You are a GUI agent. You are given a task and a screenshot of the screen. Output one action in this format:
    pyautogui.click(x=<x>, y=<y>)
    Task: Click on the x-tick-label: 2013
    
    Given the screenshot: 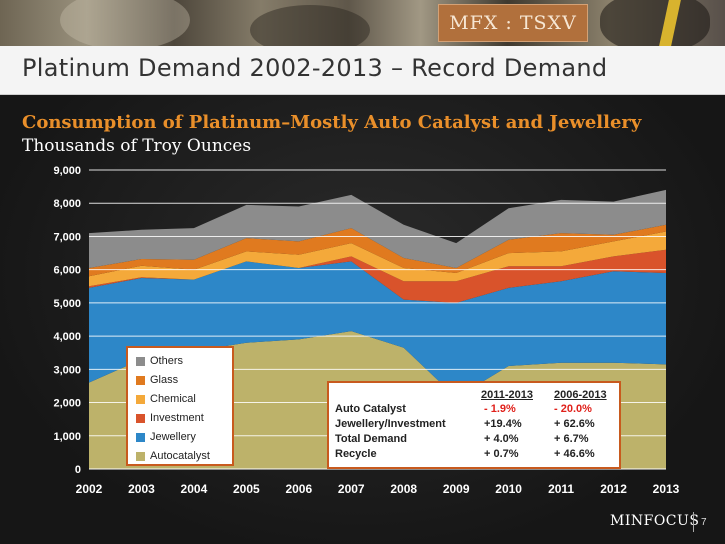 What is the action you would take?
    pyautogui.click(x=666, y=489)
    